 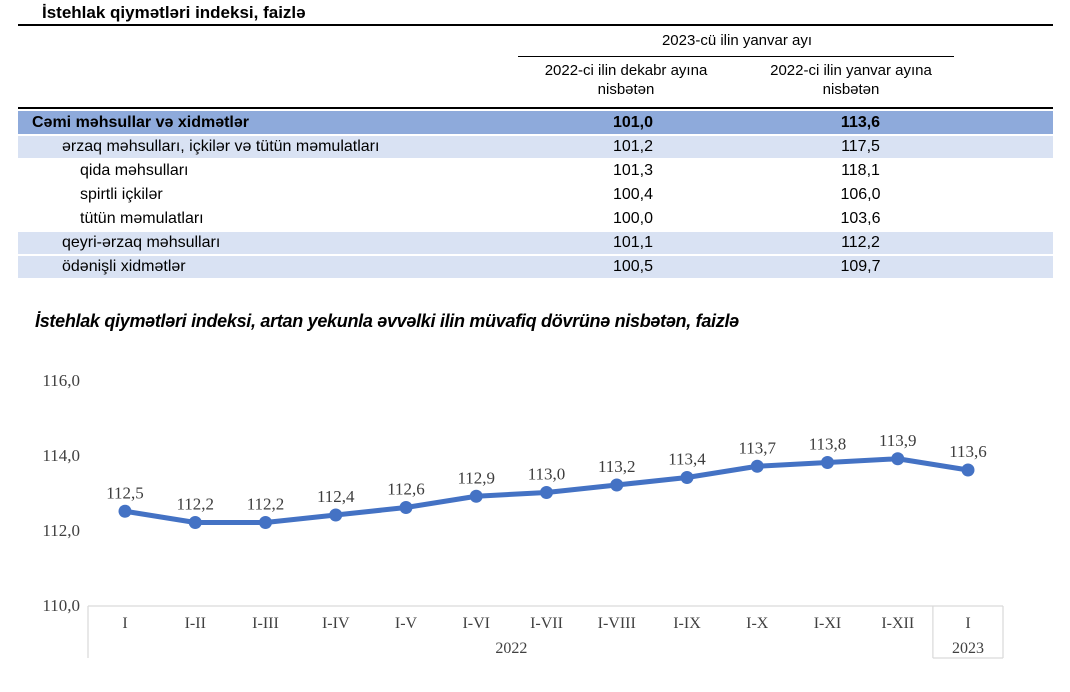 I want to click on svg-text: 113,4, so click(x=687, y=459).